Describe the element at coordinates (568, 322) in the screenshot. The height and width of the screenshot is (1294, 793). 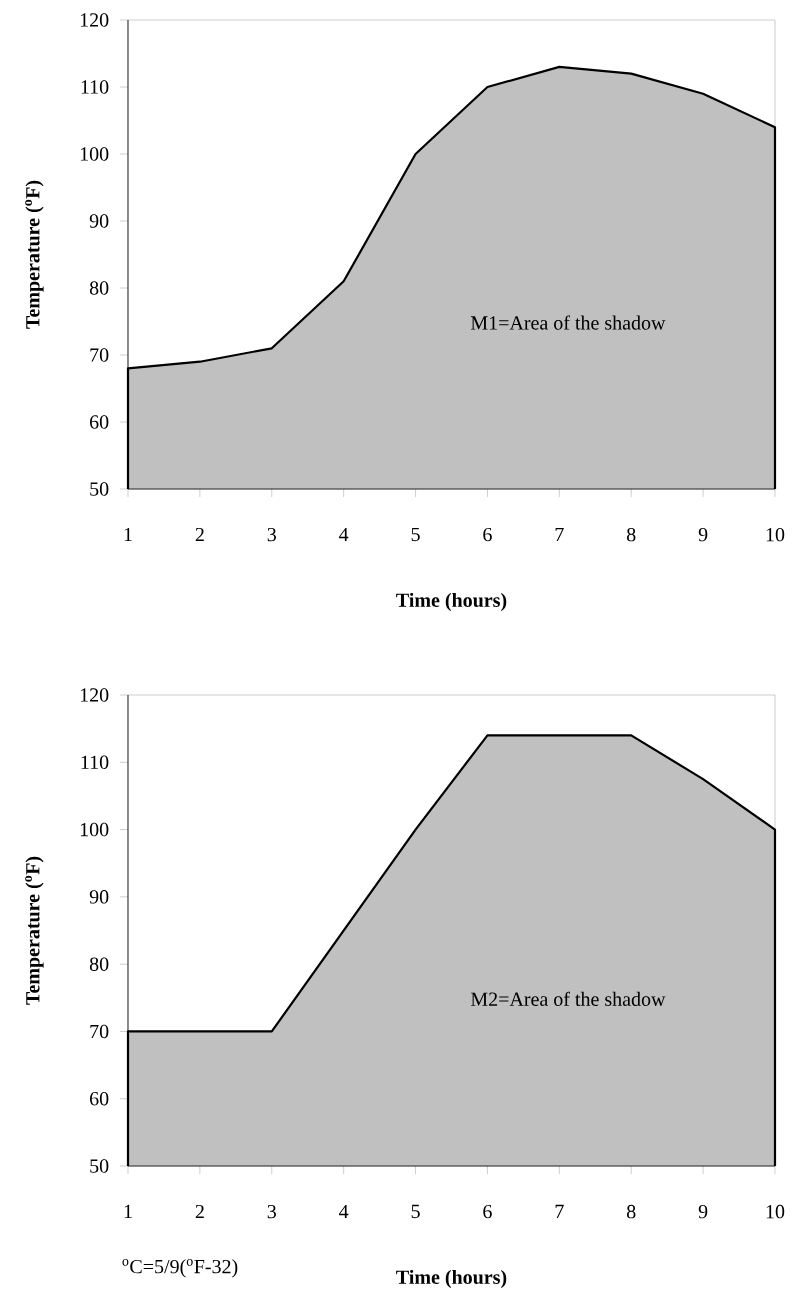
I see `annotation: M1=Area of the shadow` at that location.